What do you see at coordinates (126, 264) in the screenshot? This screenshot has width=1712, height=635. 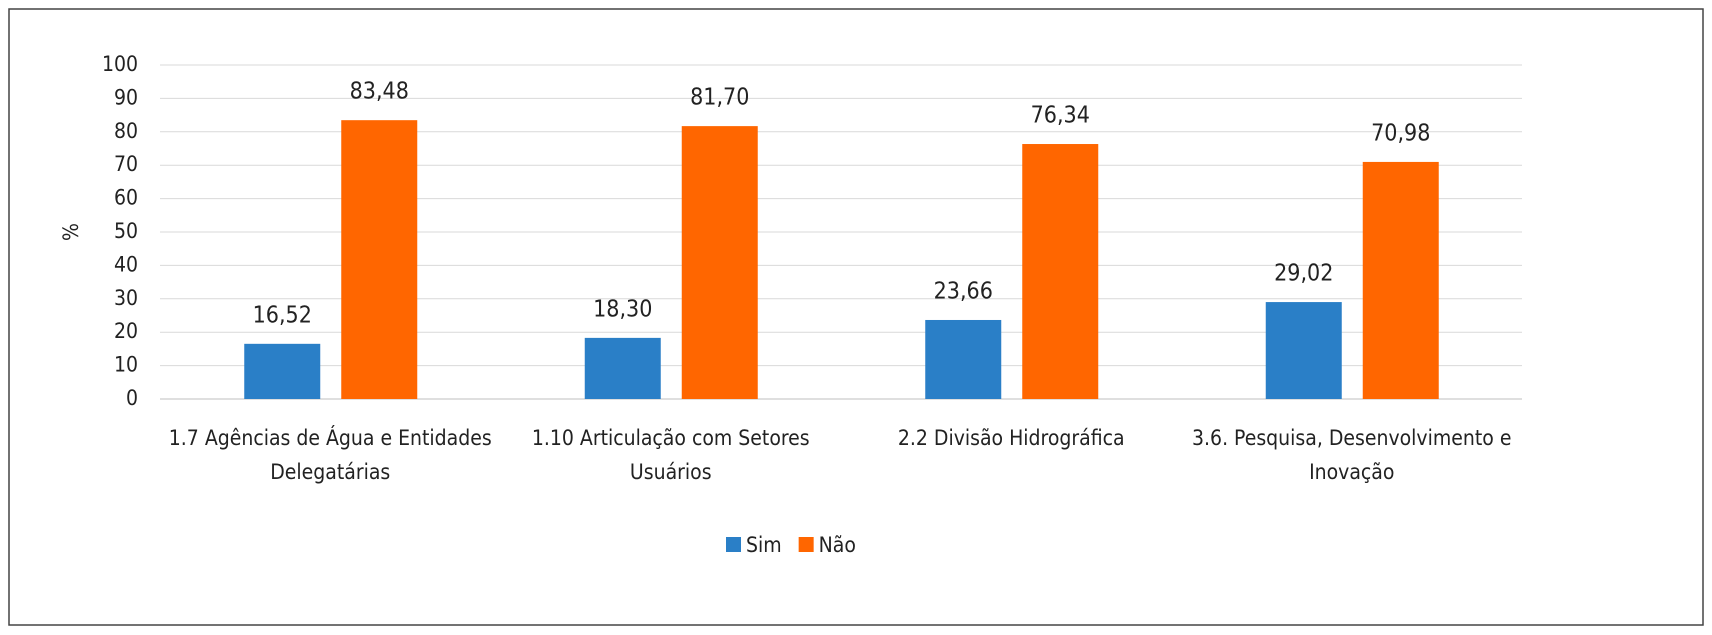 I see `y-tick-label: 40` at bounding box center [126, 264].